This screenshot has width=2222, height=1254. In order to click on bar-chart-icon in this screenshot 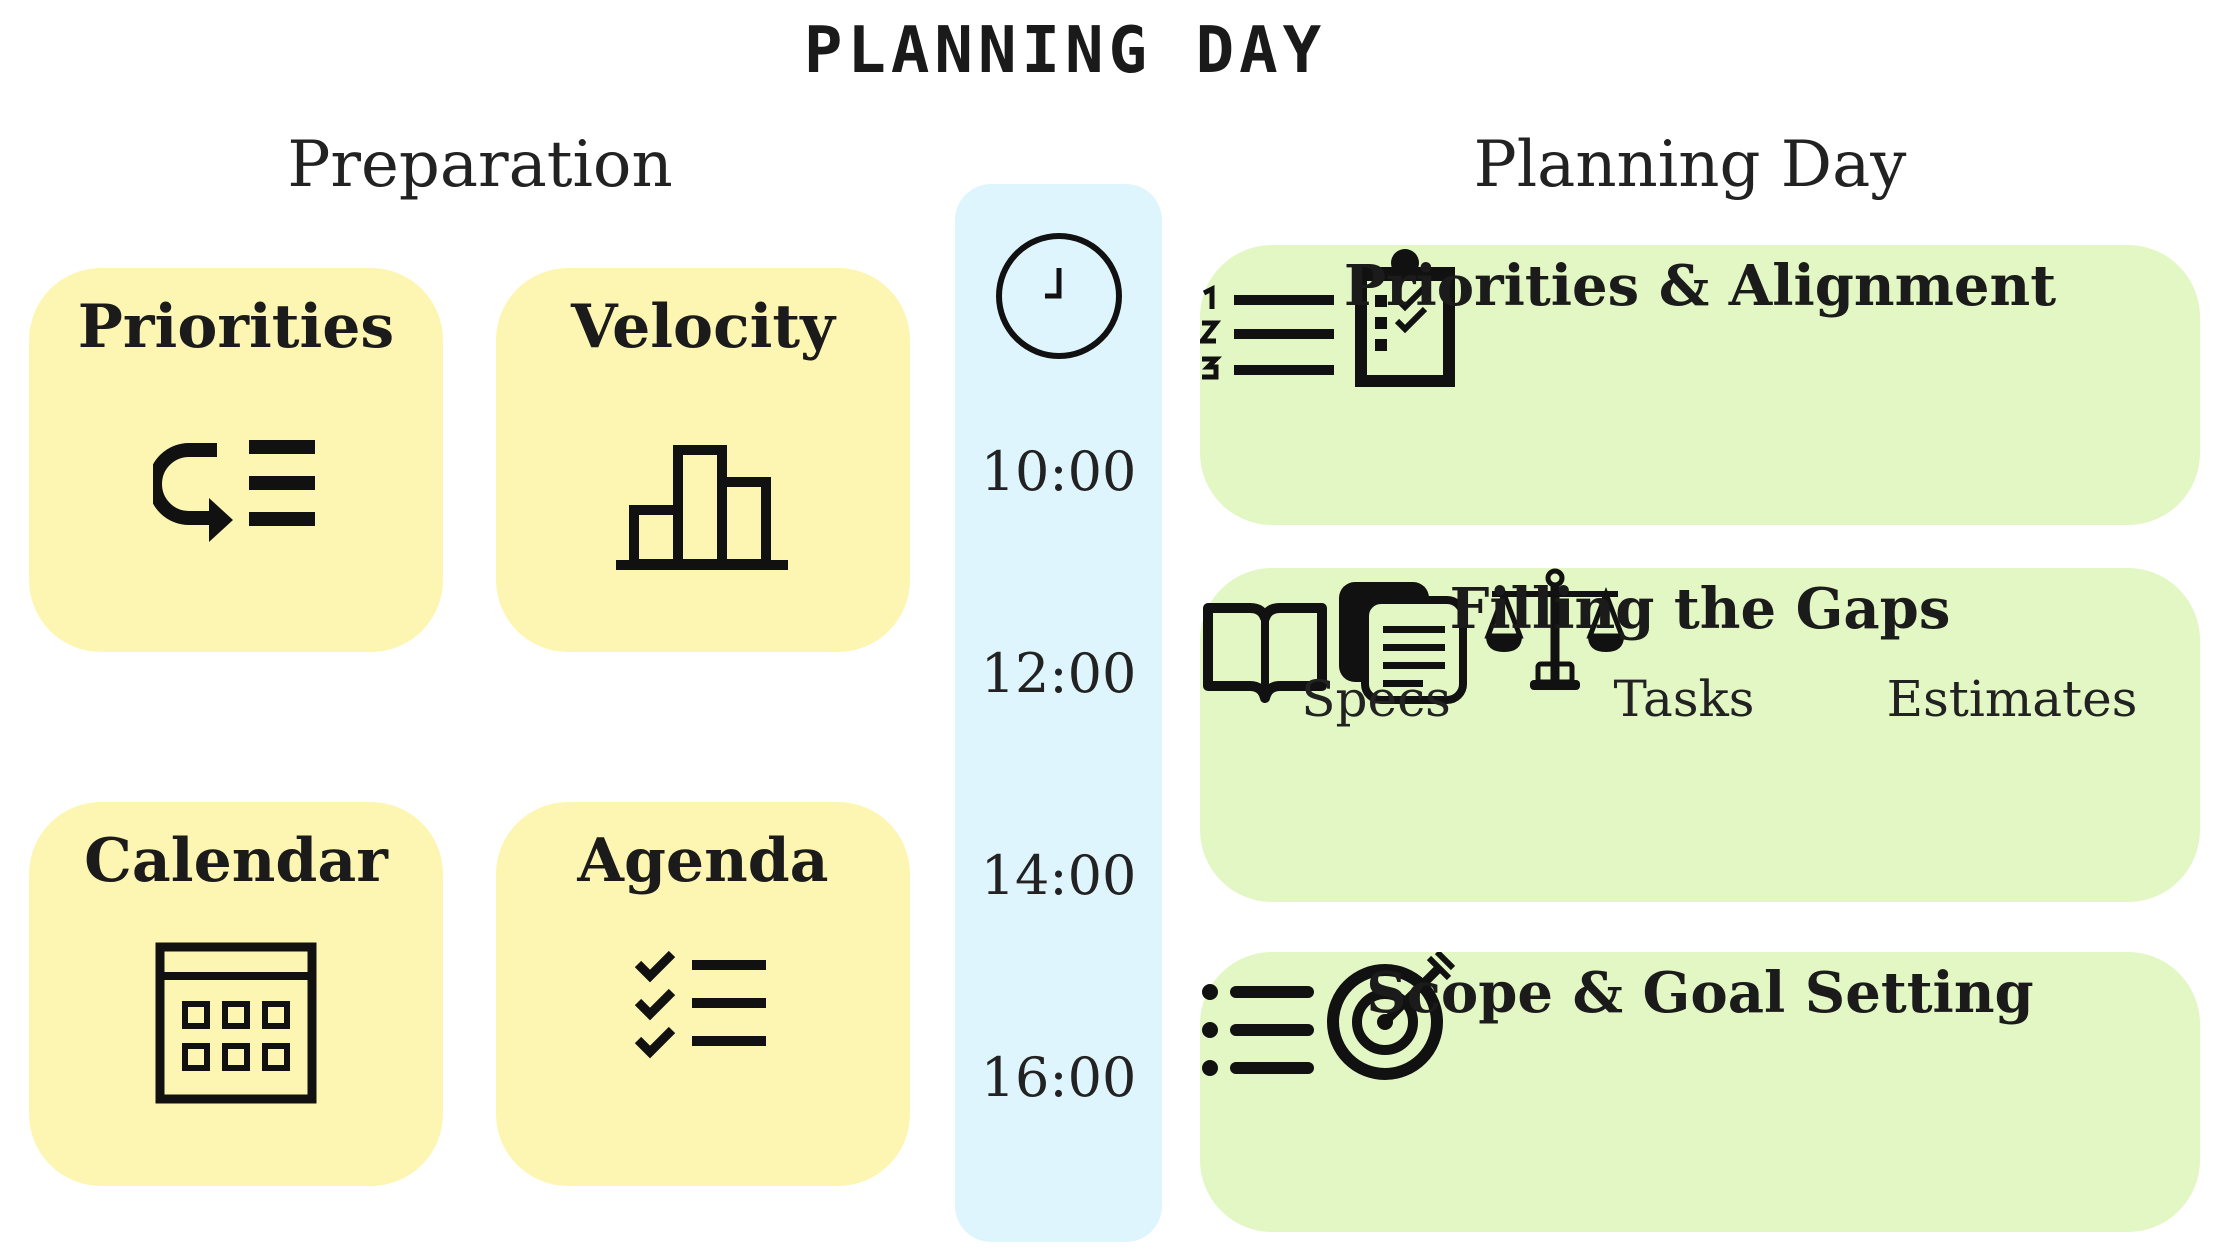, I will do `click(702, 507)`.